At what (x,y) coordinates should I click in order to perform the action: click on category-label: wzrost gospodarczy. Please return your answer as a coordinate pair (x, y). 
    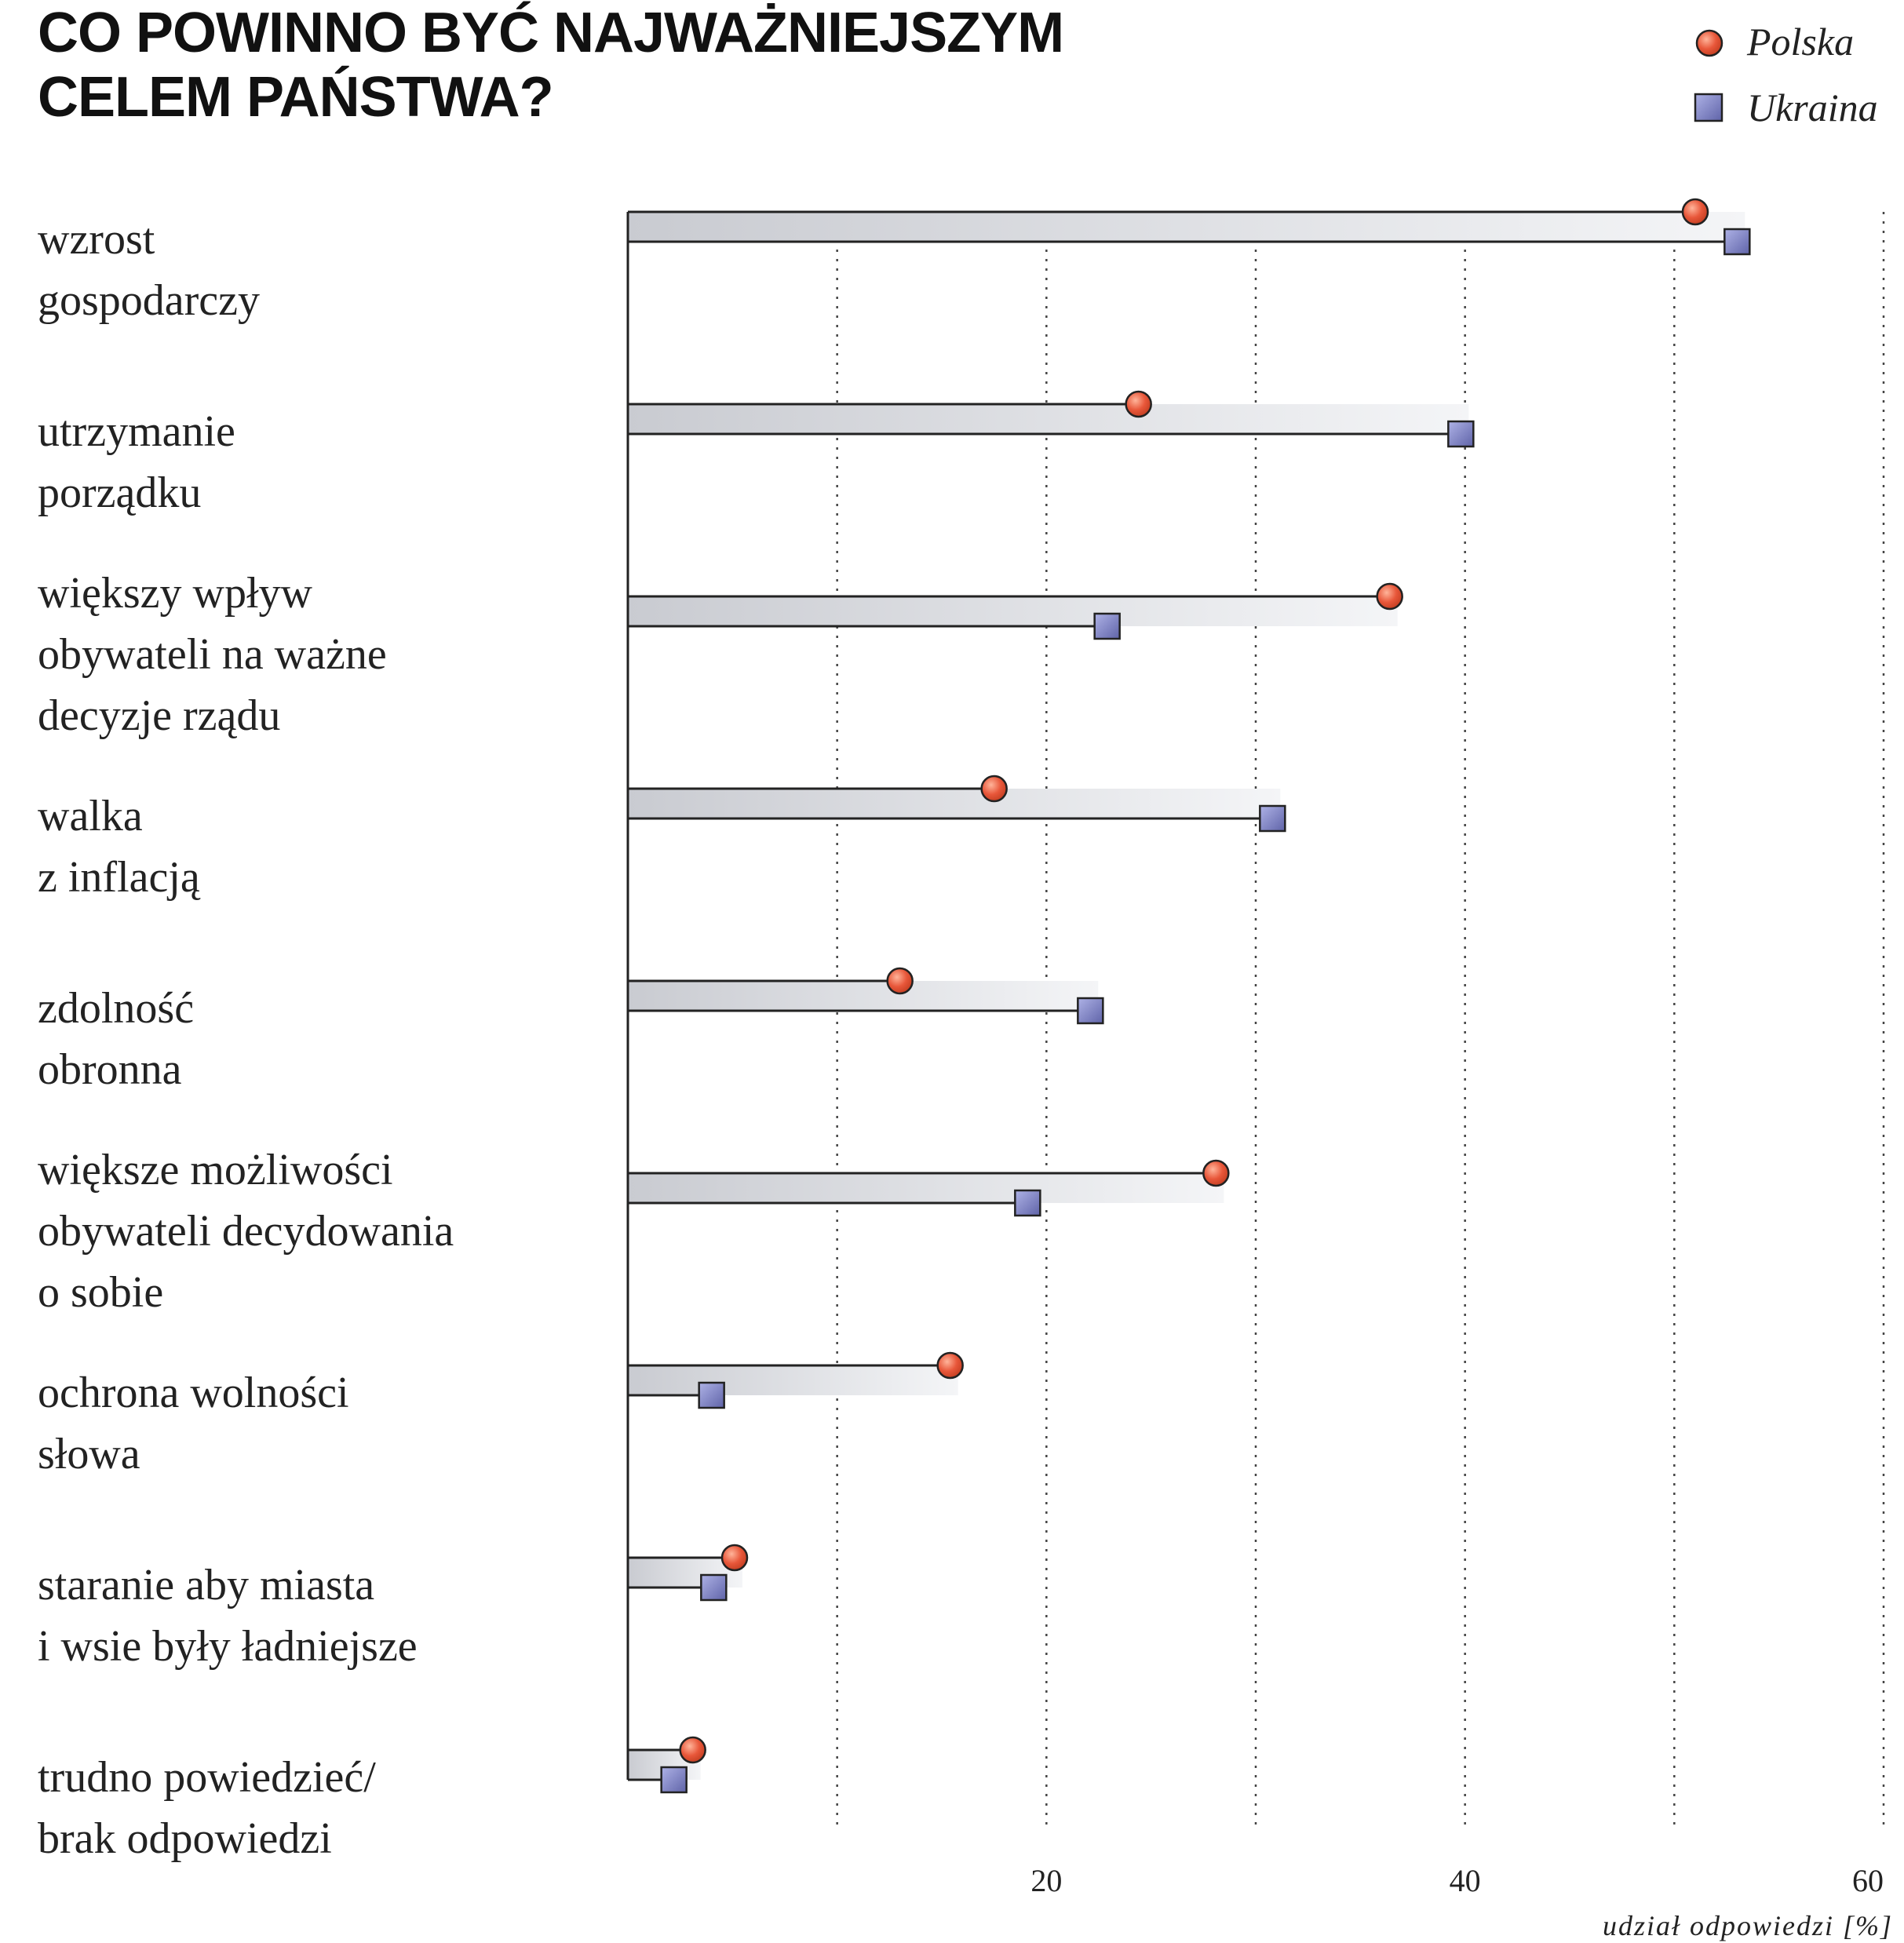
    Looking at the image, I should click on (149, 270).